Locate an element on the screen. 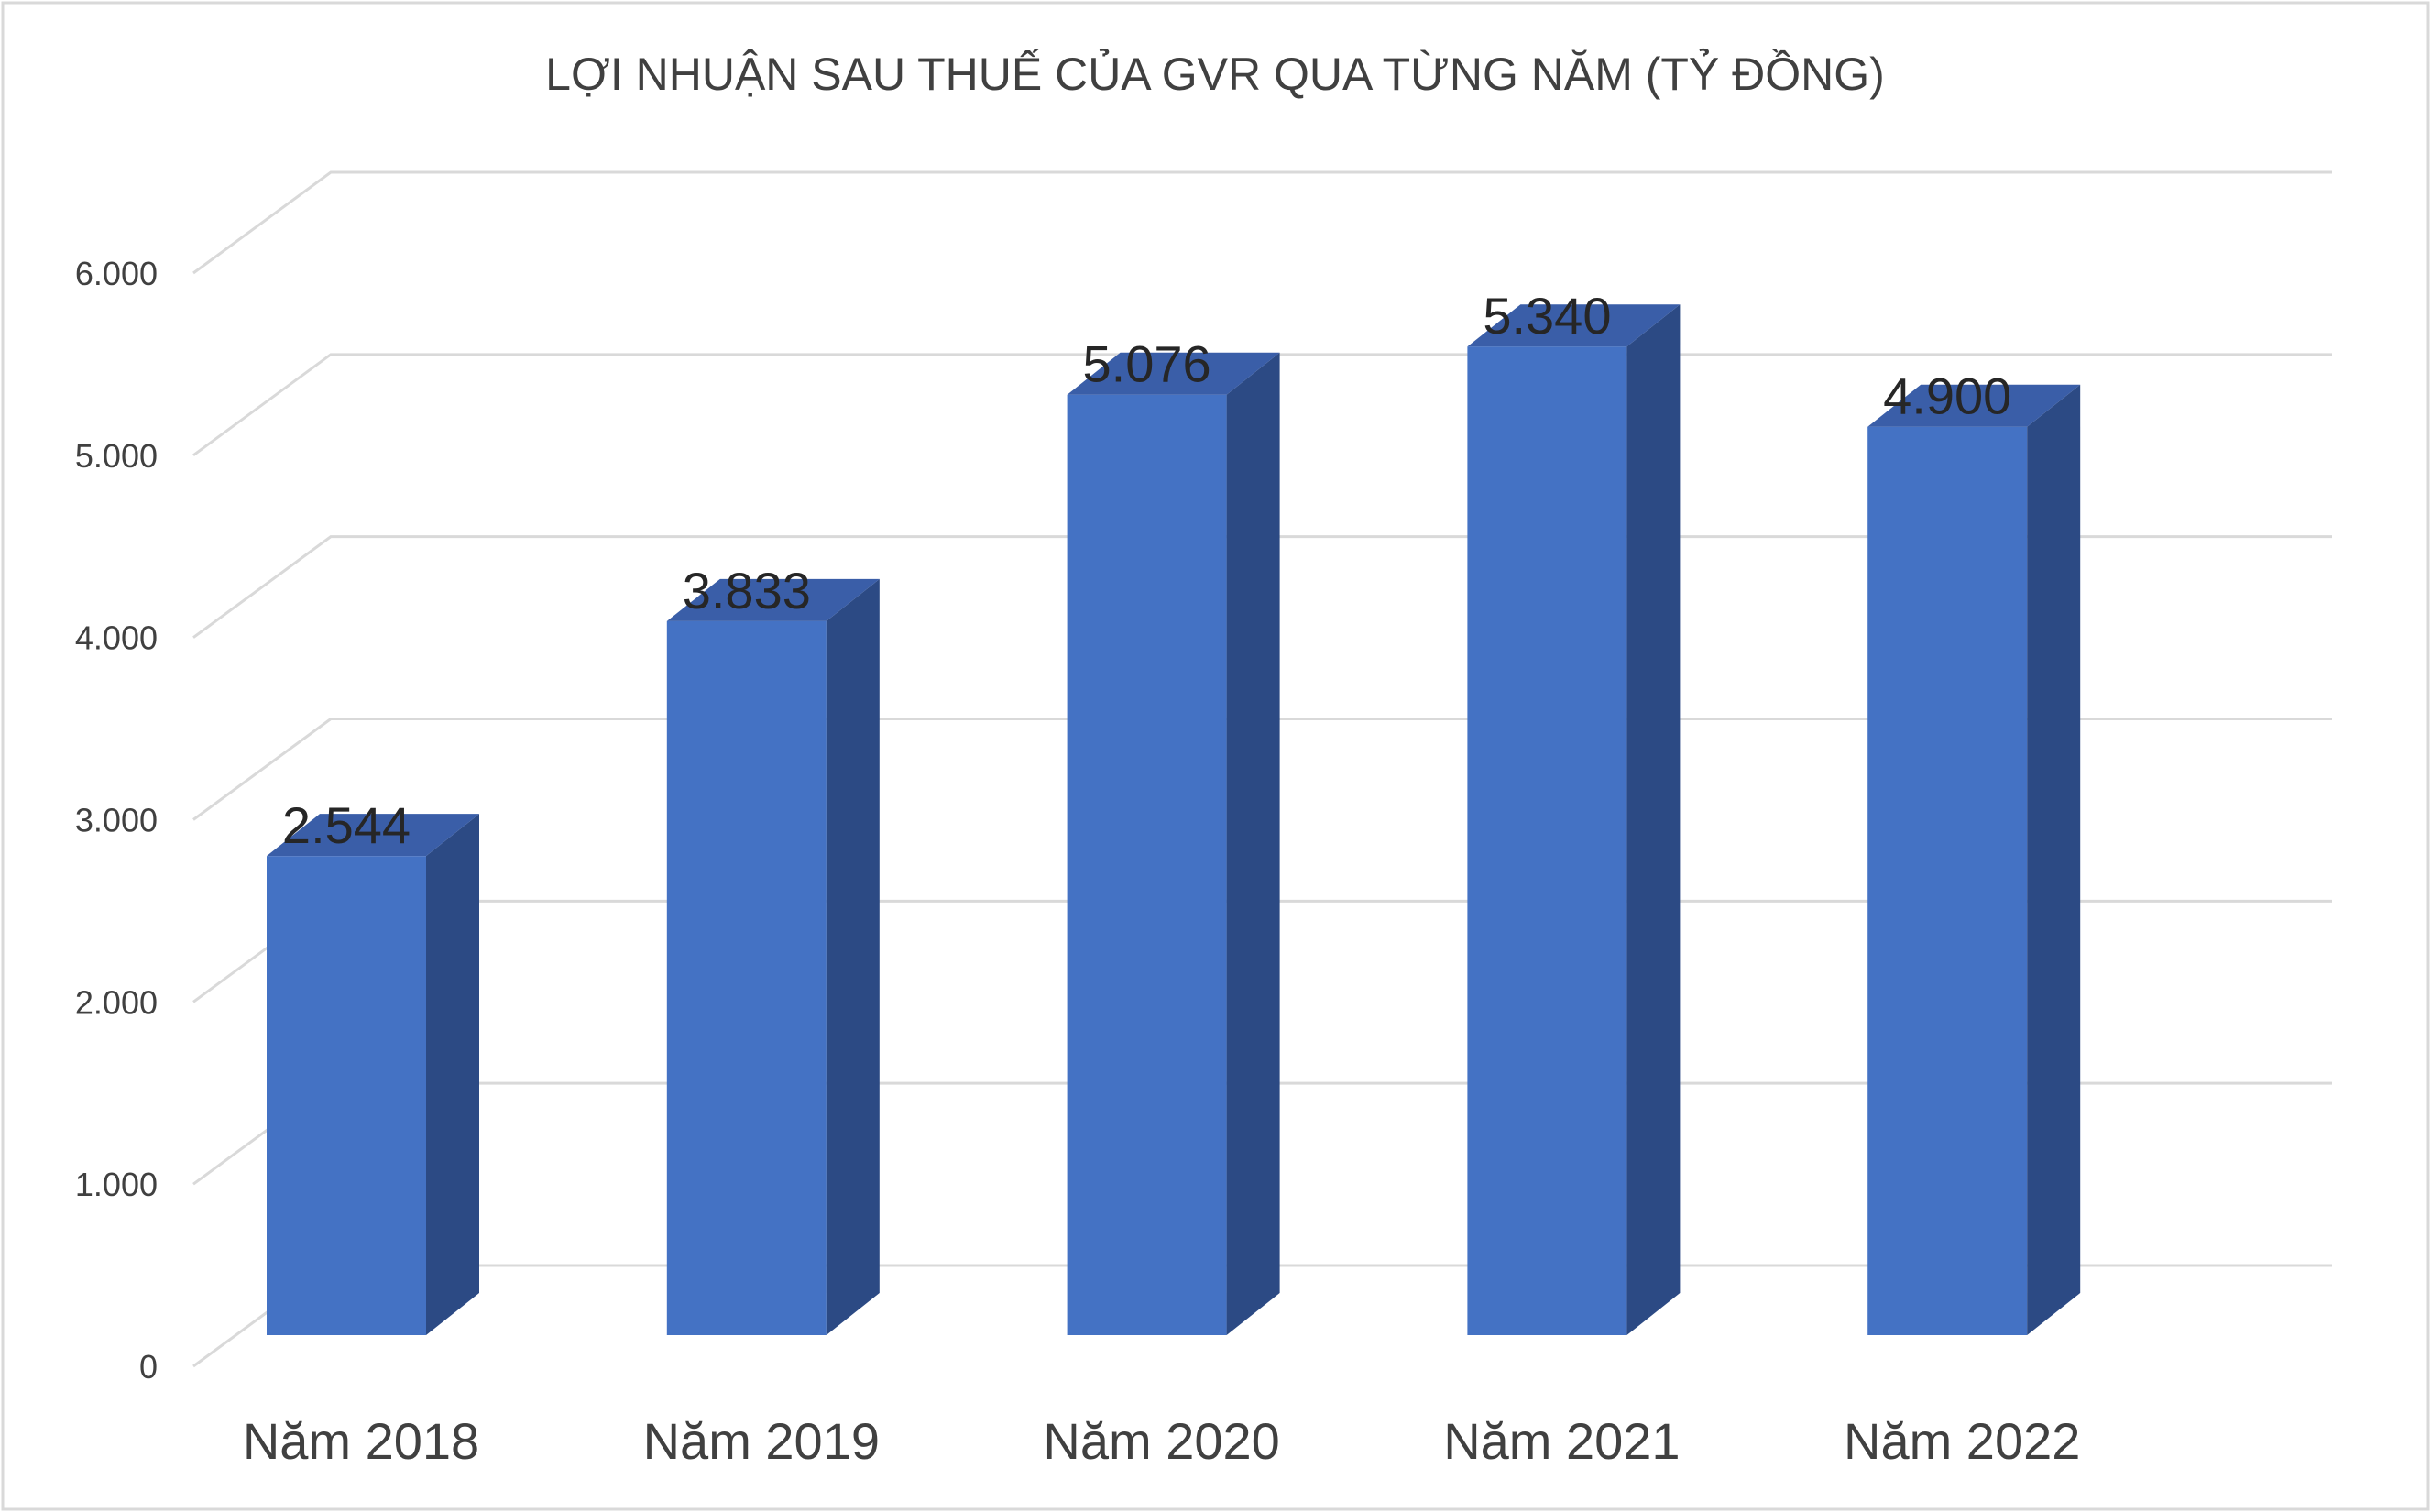  y-tick-label: 2.000 is located at coordinates (116, 1002).